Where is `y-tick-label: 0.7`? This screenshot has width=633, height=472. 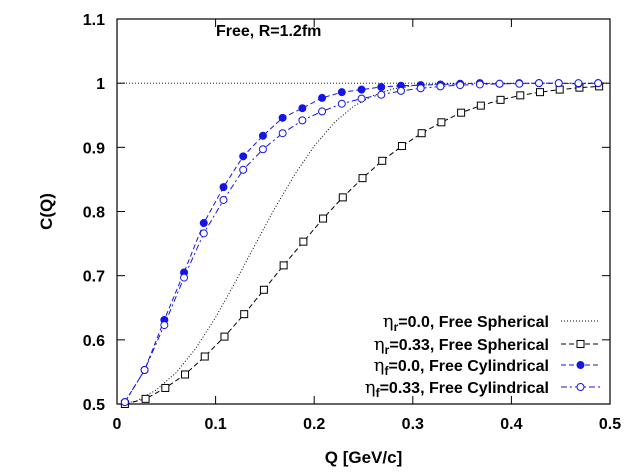 y-tick-label: 0.7 is located at coordinates (94, 277).